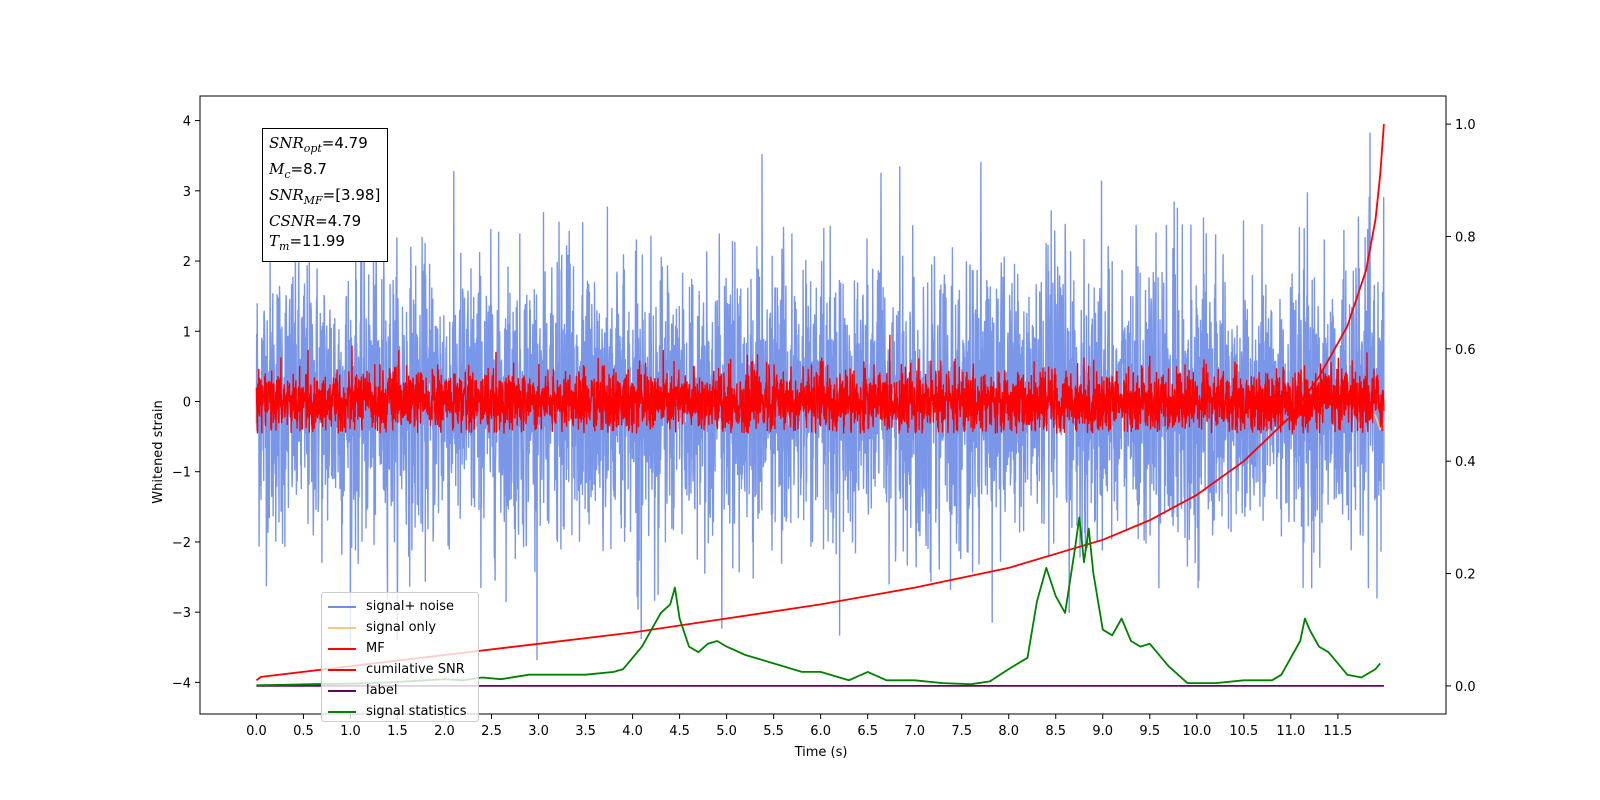  I want to click on x-tick-label: 1.0, so click(350, 731).